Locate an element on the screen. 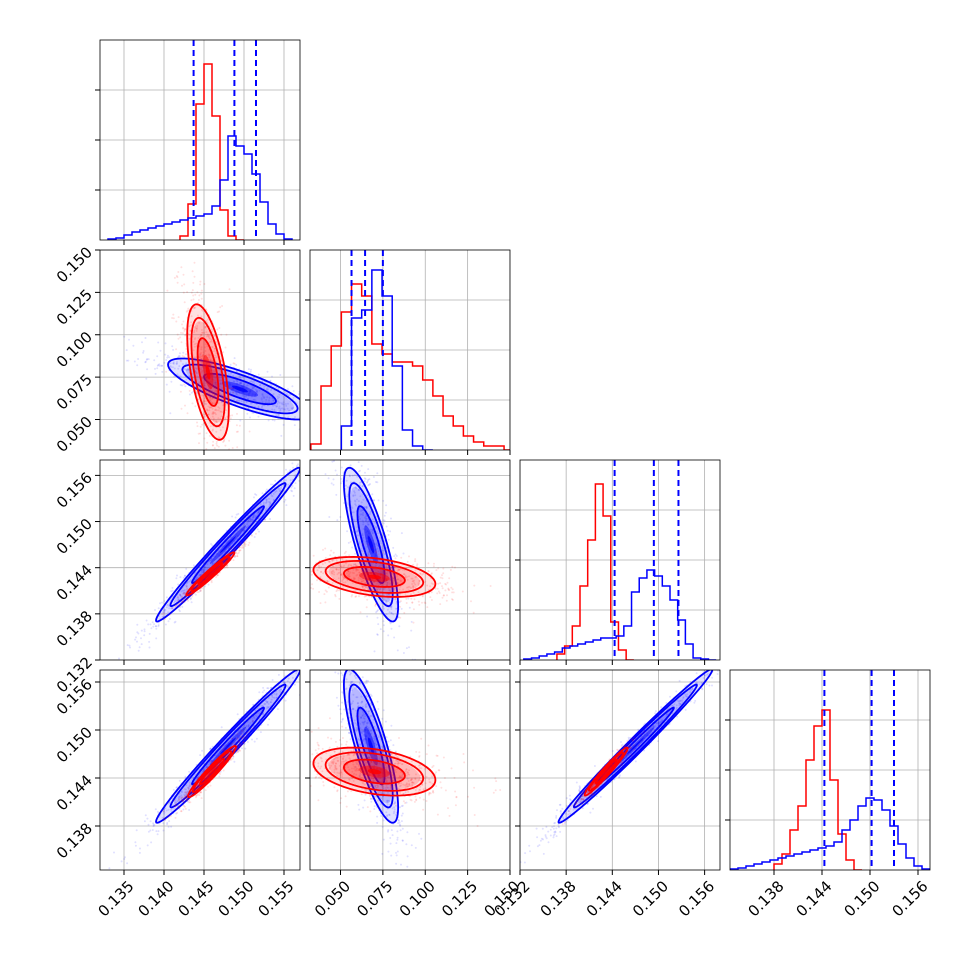  x-tick-label: 0.100 is located at coordinates (417, 898).